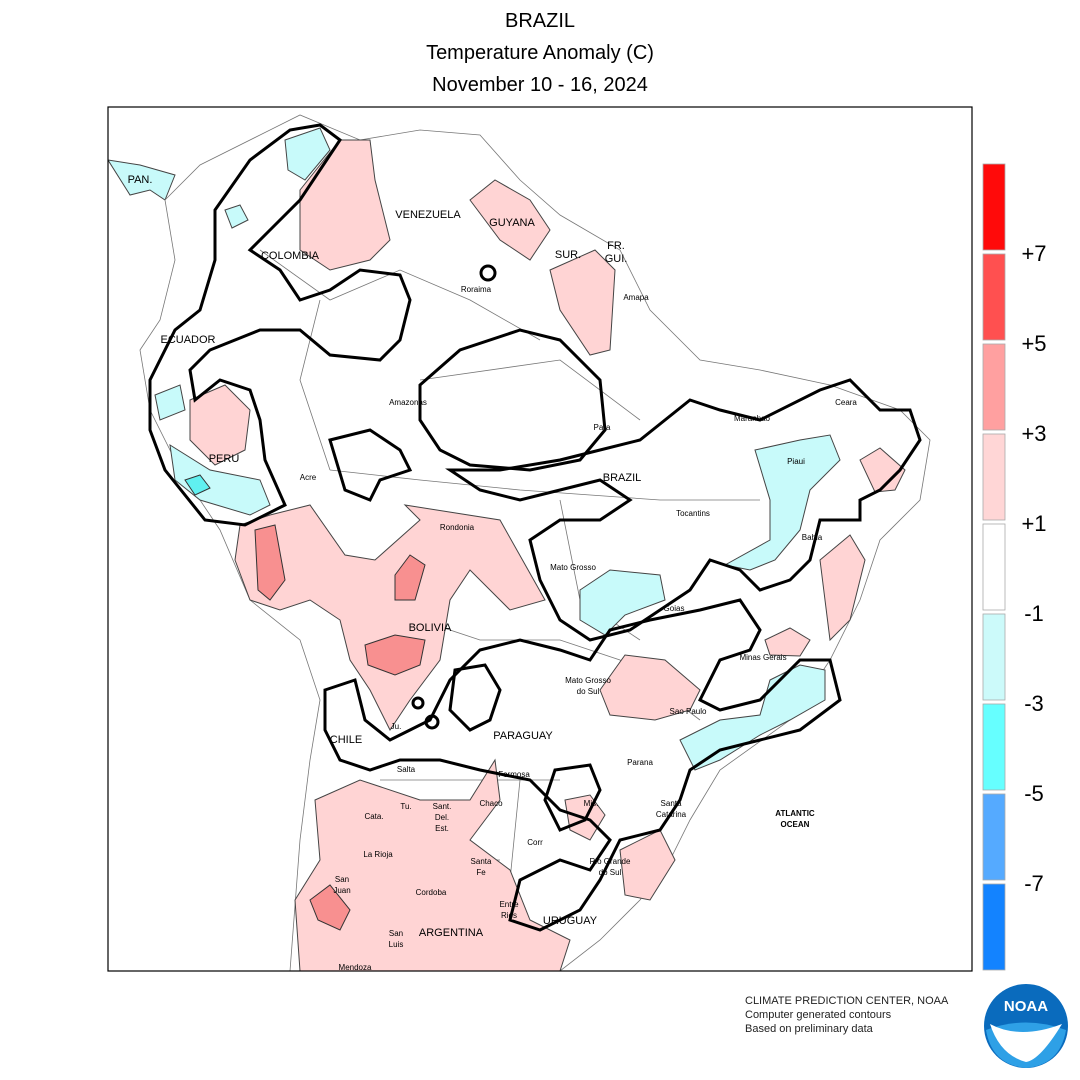  I want to click on place-label: Goias, so click(674, 608).